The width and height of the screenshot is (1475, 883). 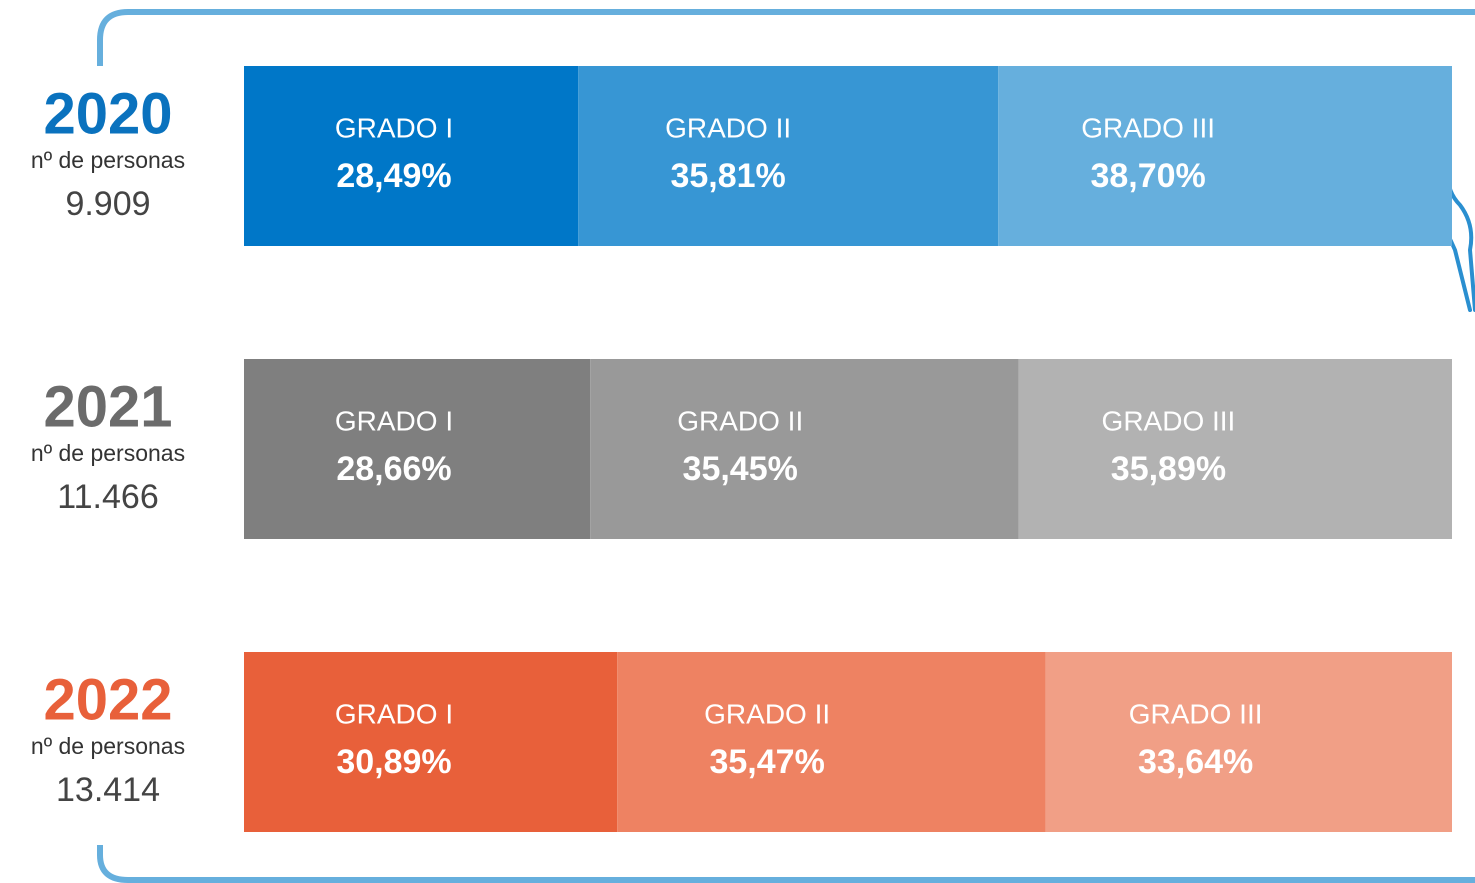 I want to click on value-label: 30,89%, so click(x=393, y=762).